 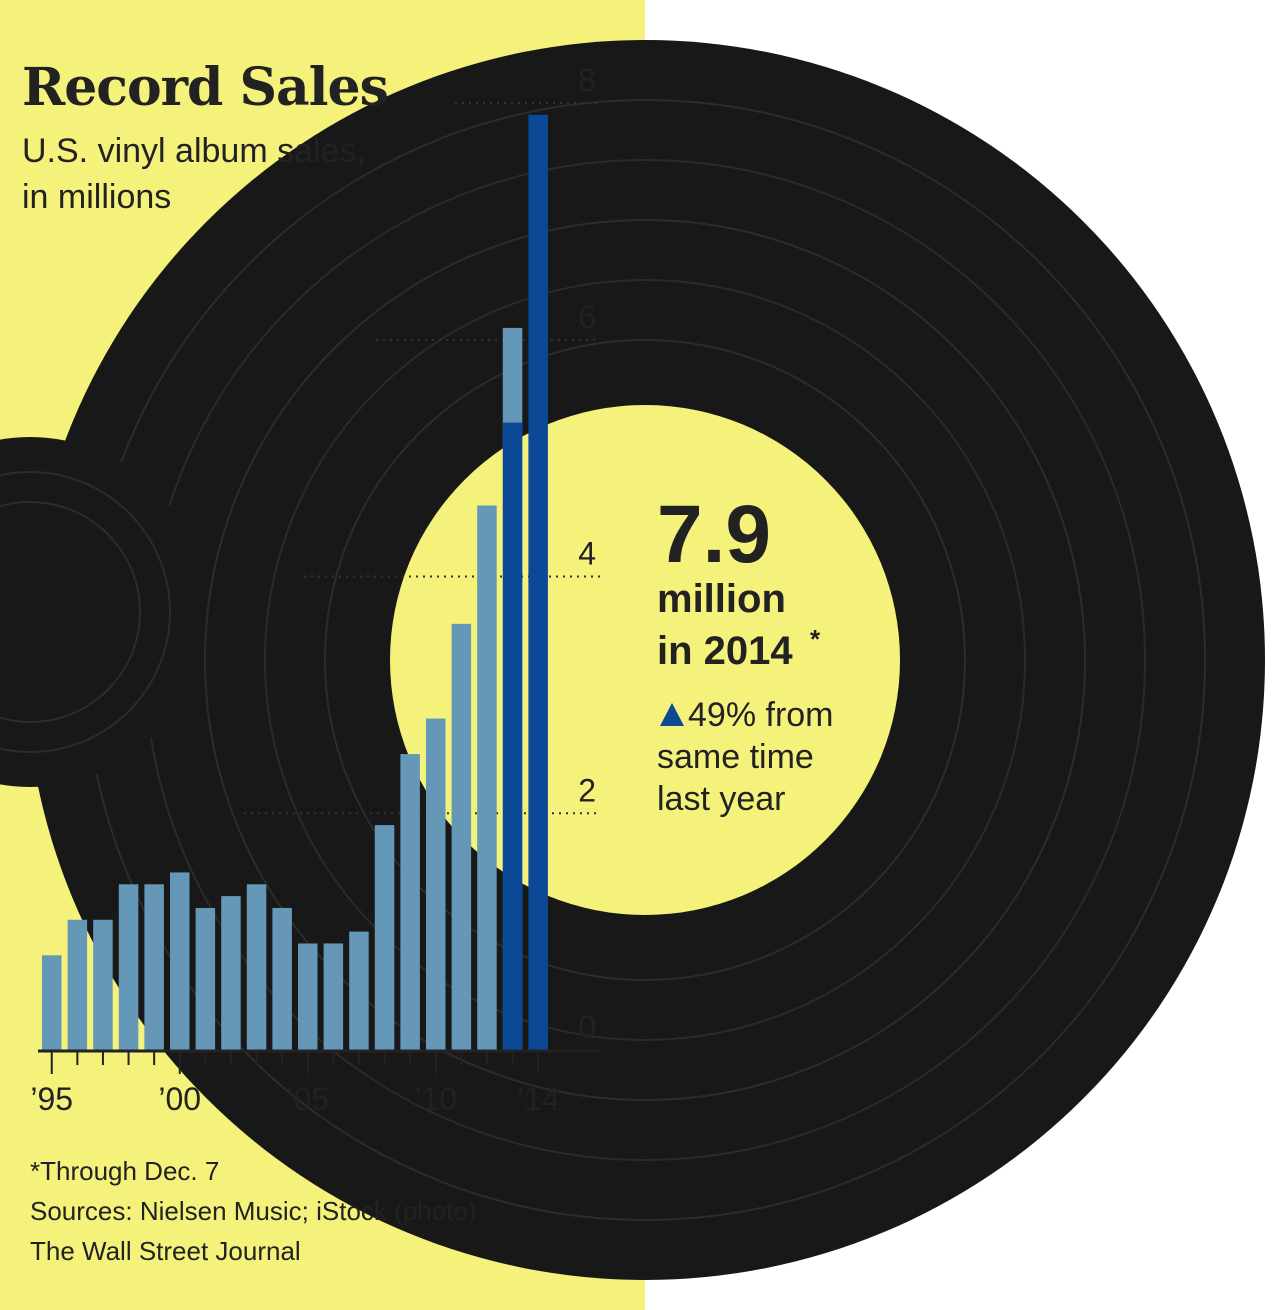 What do you see at coordinates (154, 967) in the screenshot?
I see `bar-1999` at bounding box center [154, 967].